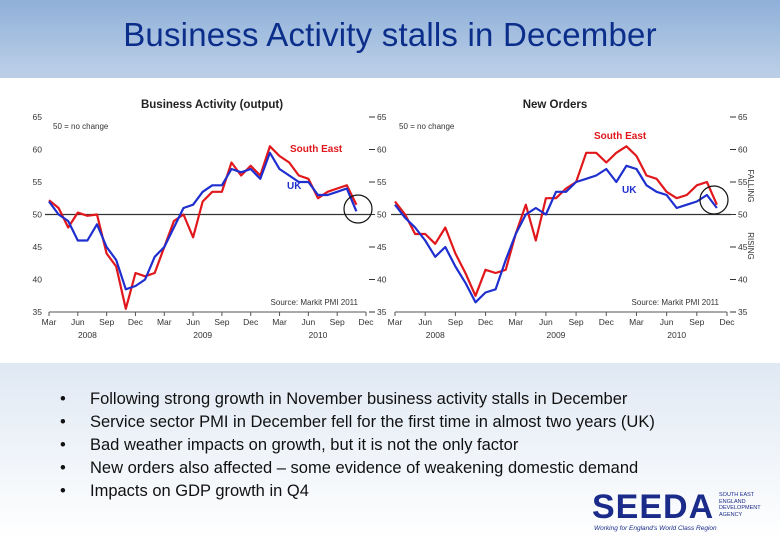  I want to click on chart-title: New Orders, so click(555, 105).